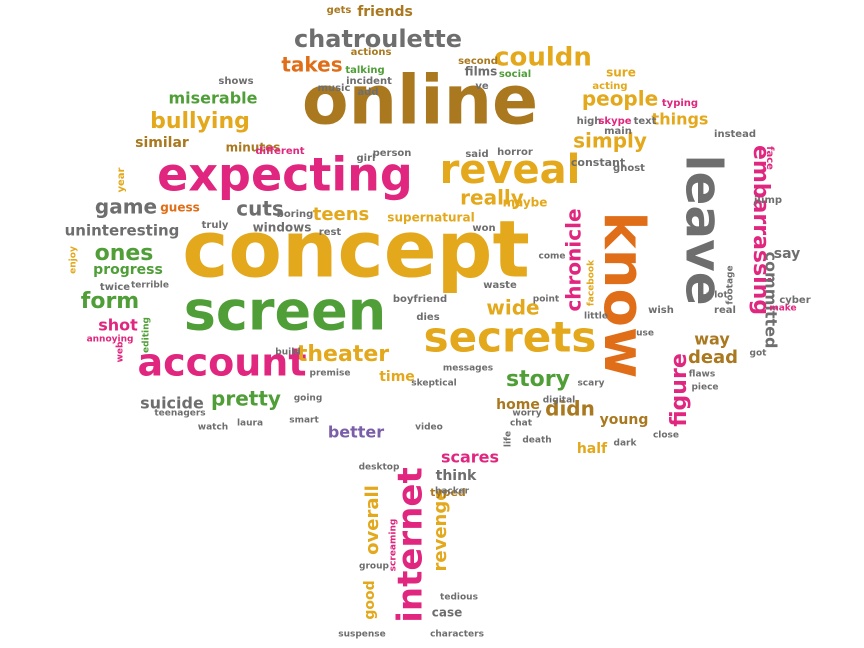 The height and width of the screenshot is (648, 864). I want to click on word-concept: concept, so click(356, 250).